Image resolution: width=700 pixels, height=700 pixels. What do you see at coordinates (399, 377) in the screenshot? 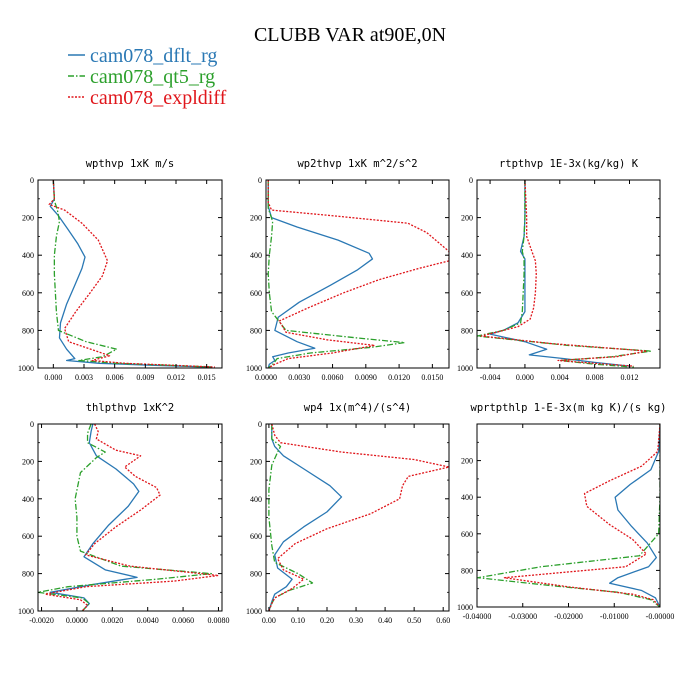
I see `x-tick-label: 0.0120` at bounding box center [399, 377].